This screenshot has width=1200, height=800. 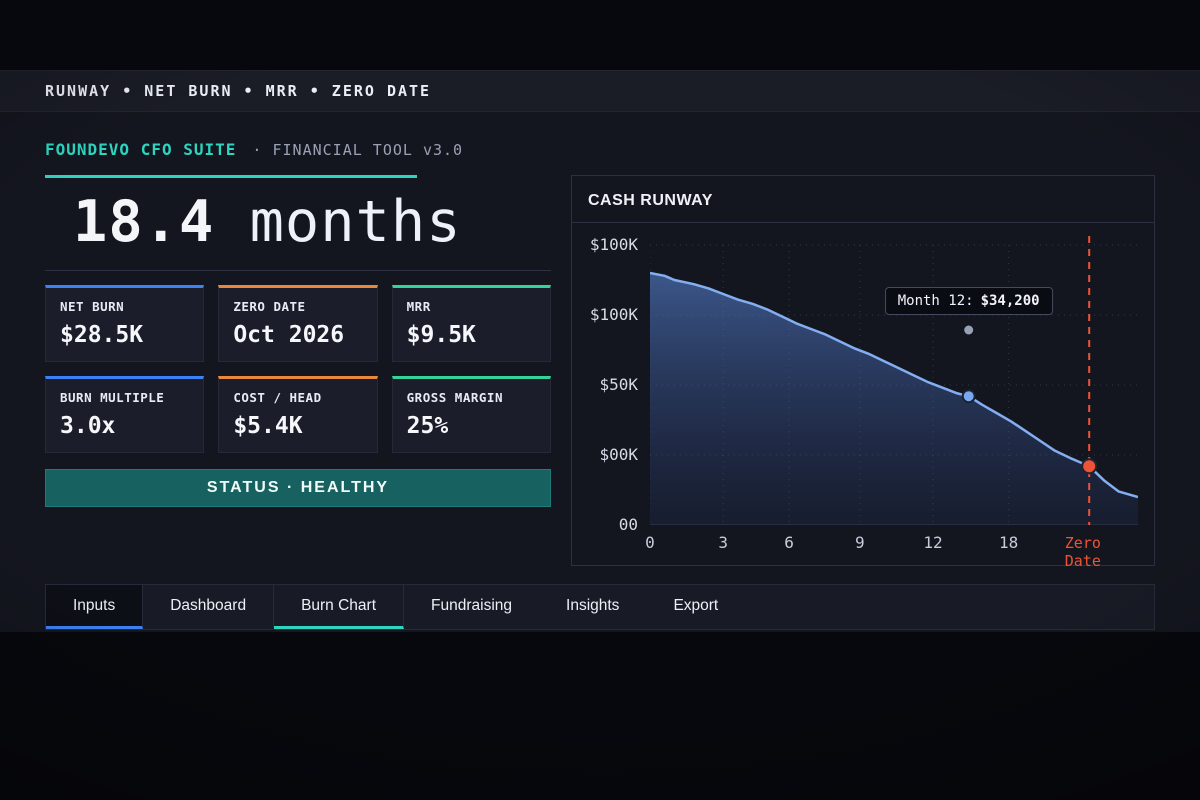 I want to click on metric-label: MRR, so click(x=418, y=306).